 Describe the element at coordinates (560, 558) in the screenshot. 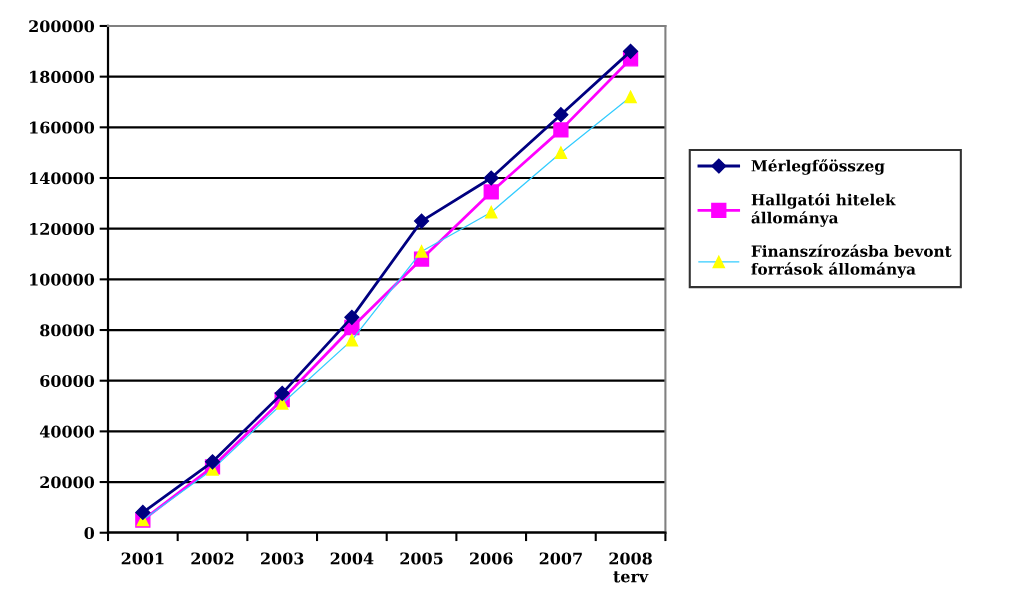

I see `x-tick-label: 2007` at that location.